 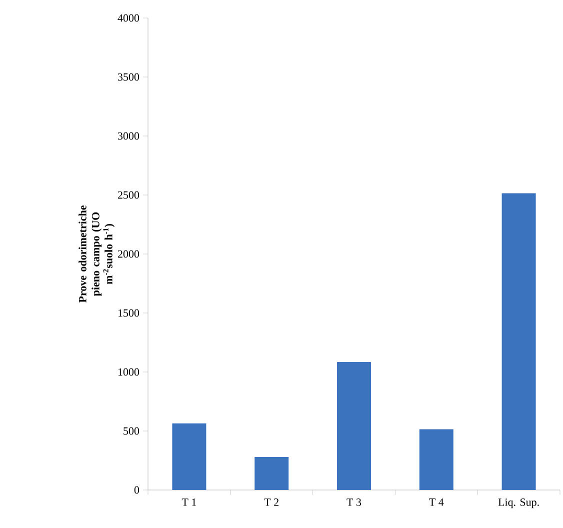 What do you see at coordinates (129, 18) in the screenshot?
I see `y-tick-label: 4000` at bounding box center [129, 18].